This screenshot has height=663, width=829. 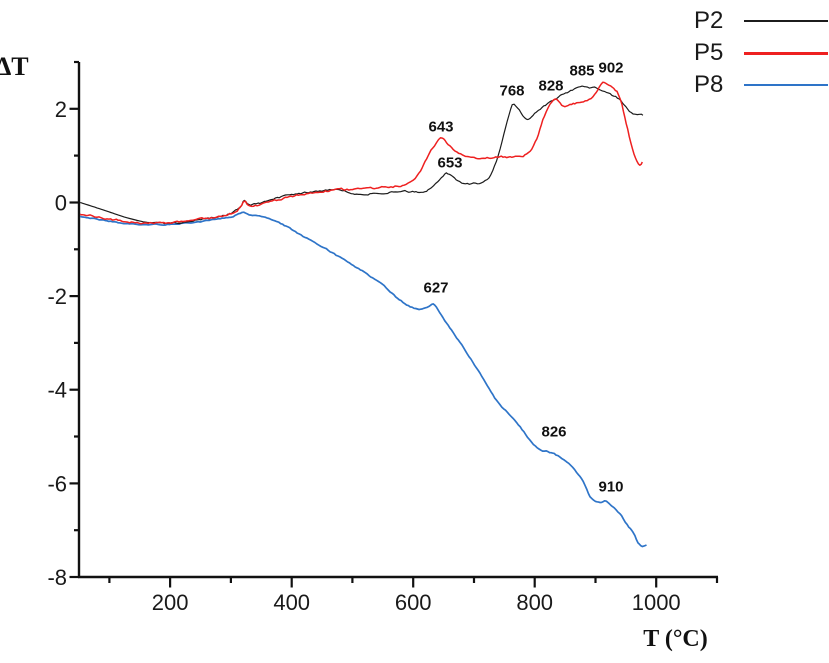 I want to click on y-tick-label: -6, so click(x=57, y=483).